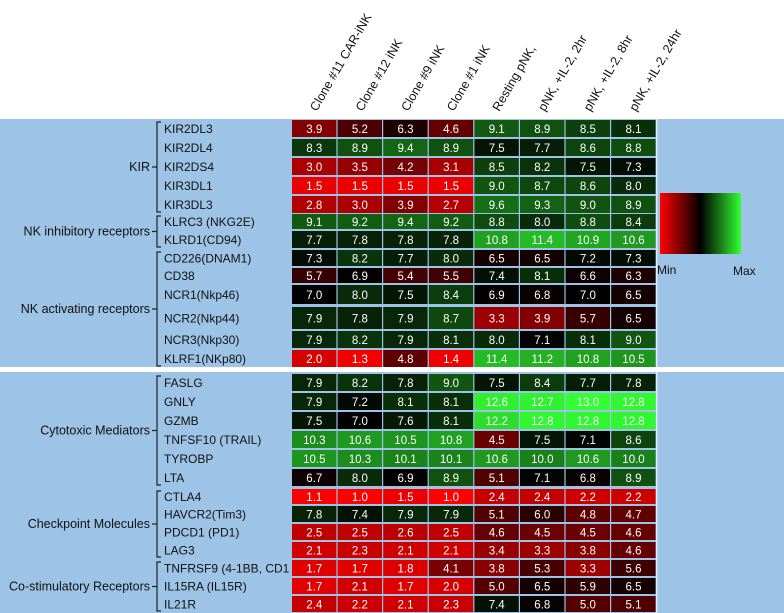  I want to click on cell-value: 2.6, so click(406, 534).